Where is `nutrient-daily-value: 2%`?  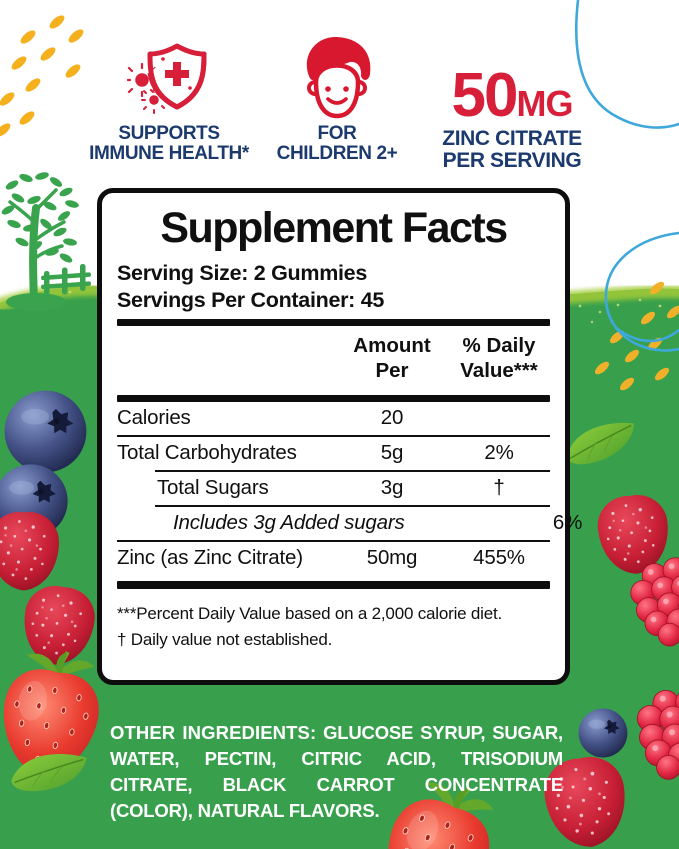 nutrient-daily-value: 2% is located at coordinates (499, 453).